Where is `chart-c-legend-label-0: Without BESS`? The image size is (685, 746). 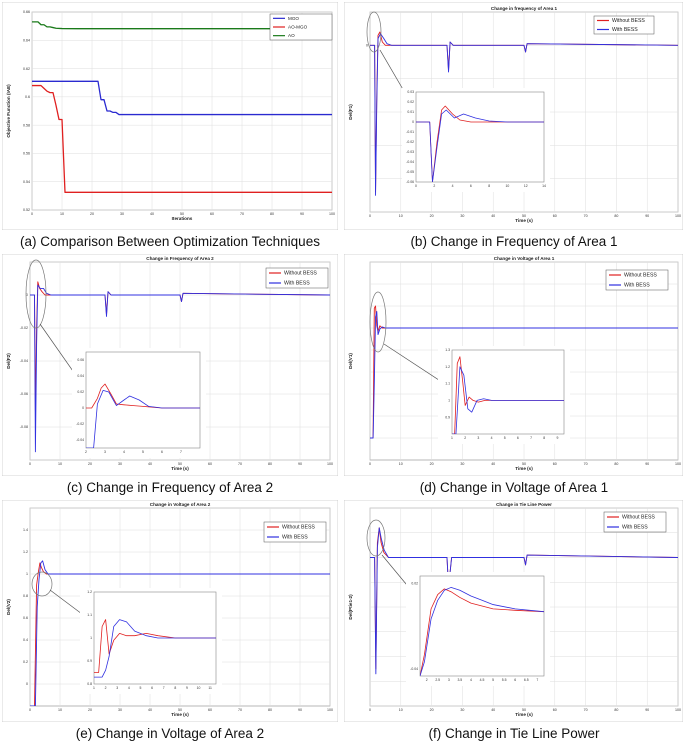
chart-c-legend-label-0: Without BESS is located at coordinates (300, 274).